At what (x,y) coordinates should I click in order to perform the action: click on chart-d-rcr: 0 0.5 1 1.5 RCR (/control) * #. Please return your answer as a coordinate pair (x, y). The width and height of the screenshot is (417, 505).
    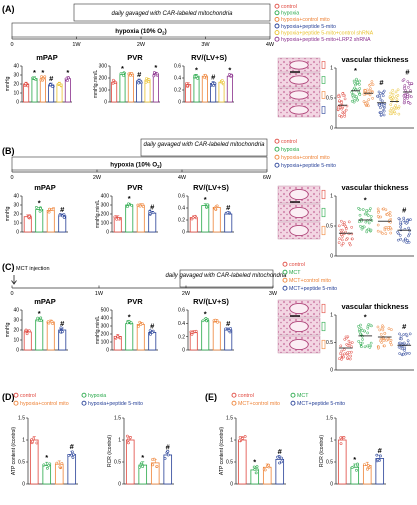
    Looking at the image, I should click on (140, 452).